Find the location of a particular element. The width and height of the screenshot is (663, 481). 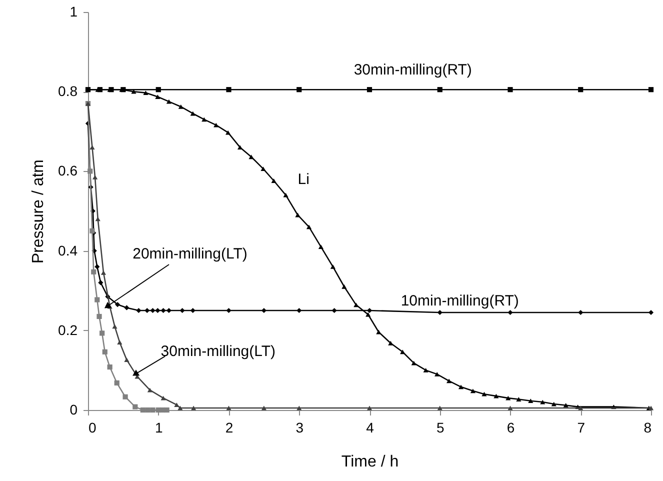

x-tick-label: 4 is located at coordinates (370, 428).